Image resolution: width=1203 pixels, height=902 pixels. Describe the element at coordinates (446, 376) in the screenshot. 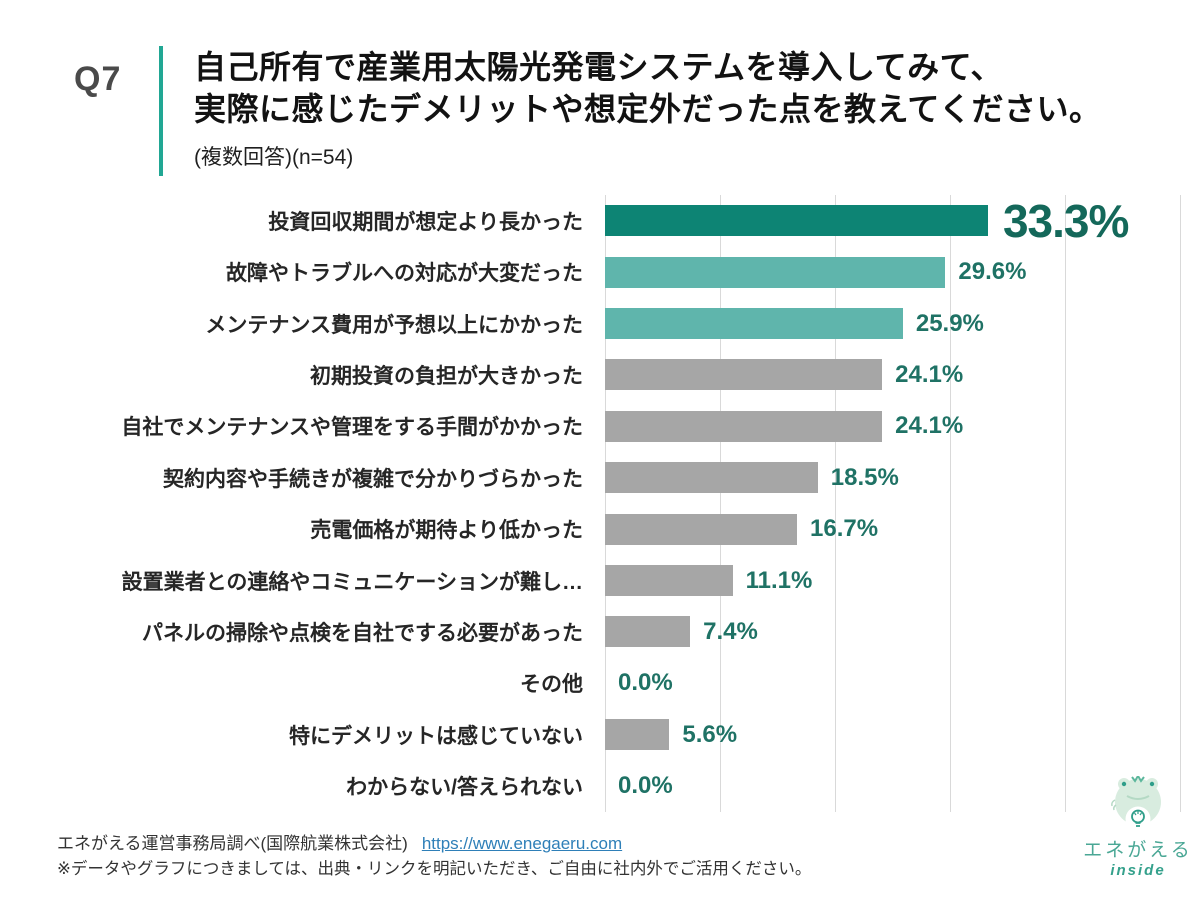

I see `category-label: 初期投資の負担が大きかった` at that location.